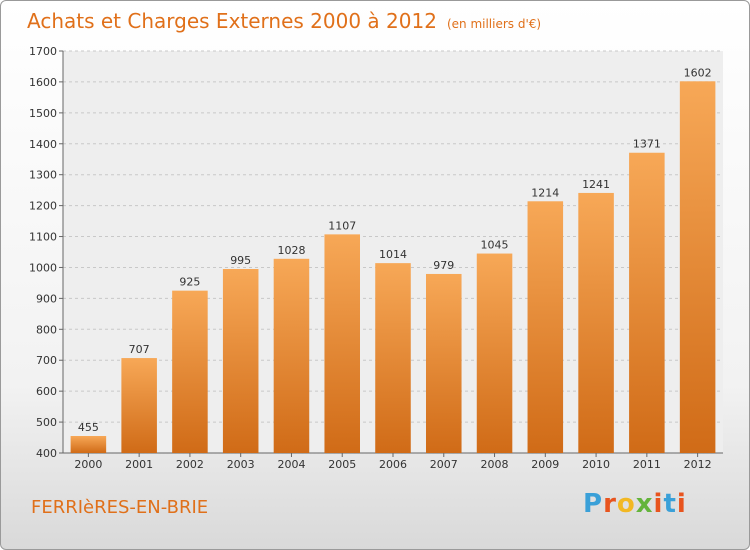 The height and width of the screenshot is (550, 750). Describe the element at coordinates (593, 504) in the screenshot. I see `logo-letter: P` at that location.